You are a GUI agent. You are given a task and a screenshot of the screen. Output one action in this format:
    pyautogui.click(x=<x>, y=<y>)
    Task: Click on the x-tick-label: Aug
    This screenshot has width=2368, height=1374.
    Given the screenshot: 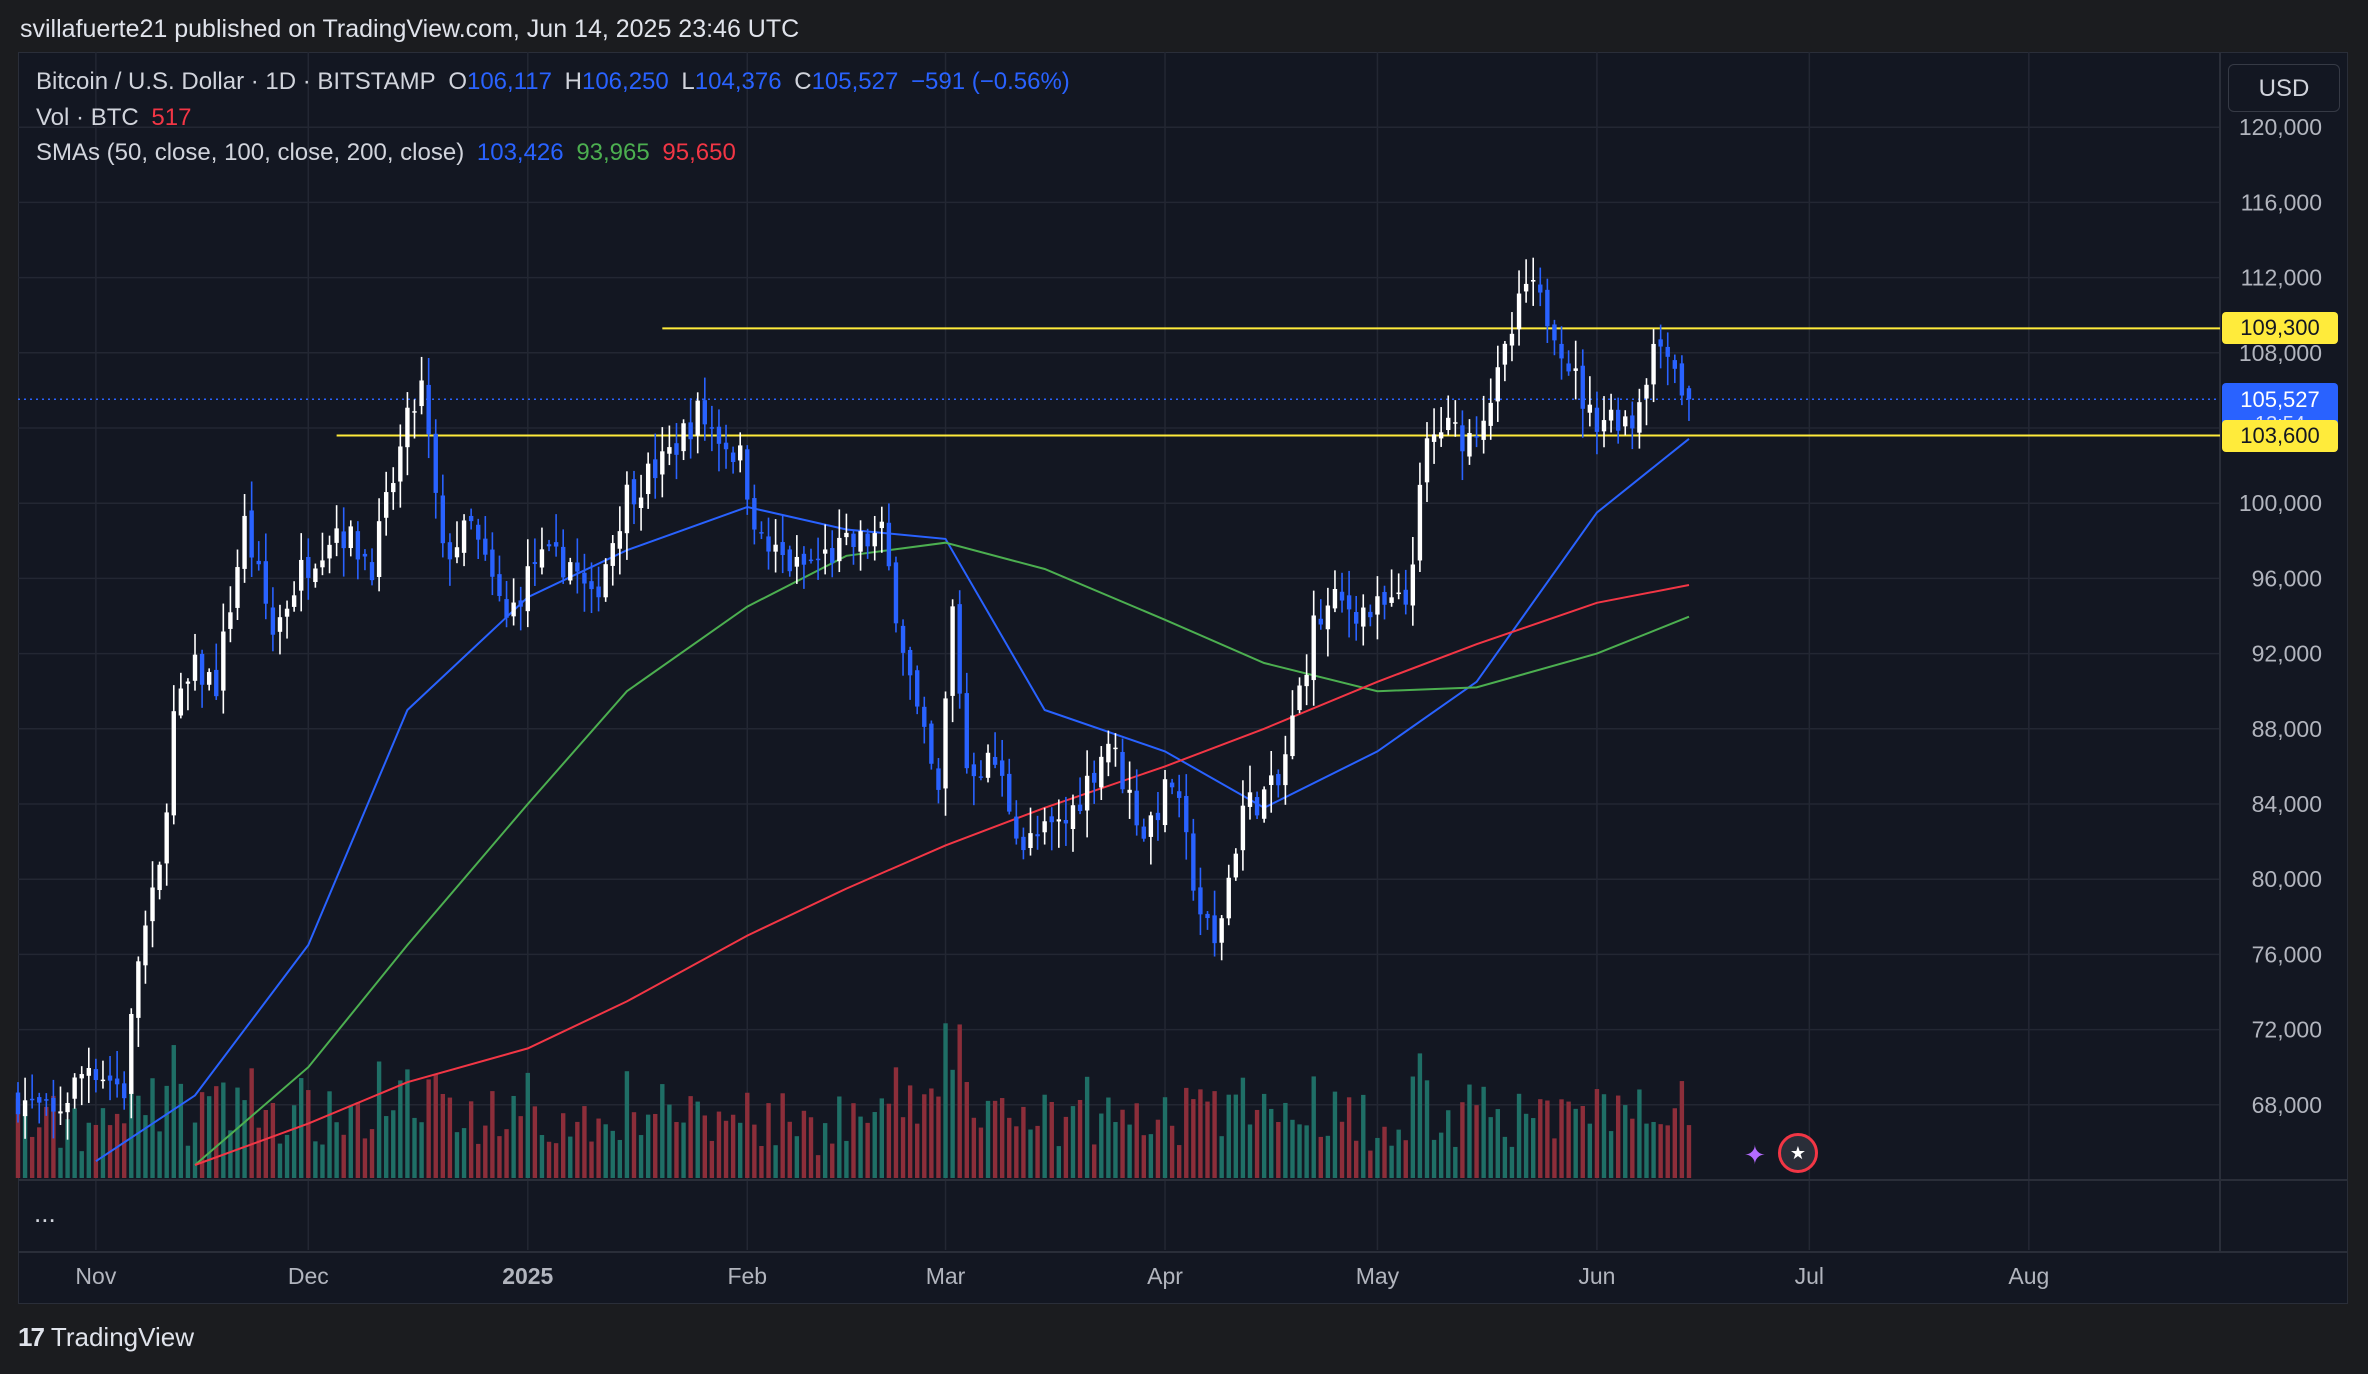 What is the action you would take?
    pyautogui.click(x=2028, y=1276)
    